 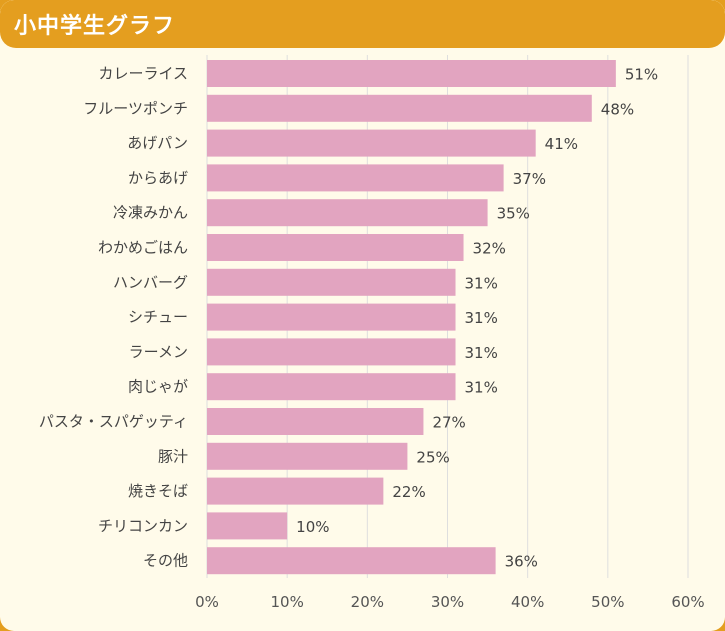 I want to click on category-label-5: 冷凍みかん, so click(x=150, y=213).